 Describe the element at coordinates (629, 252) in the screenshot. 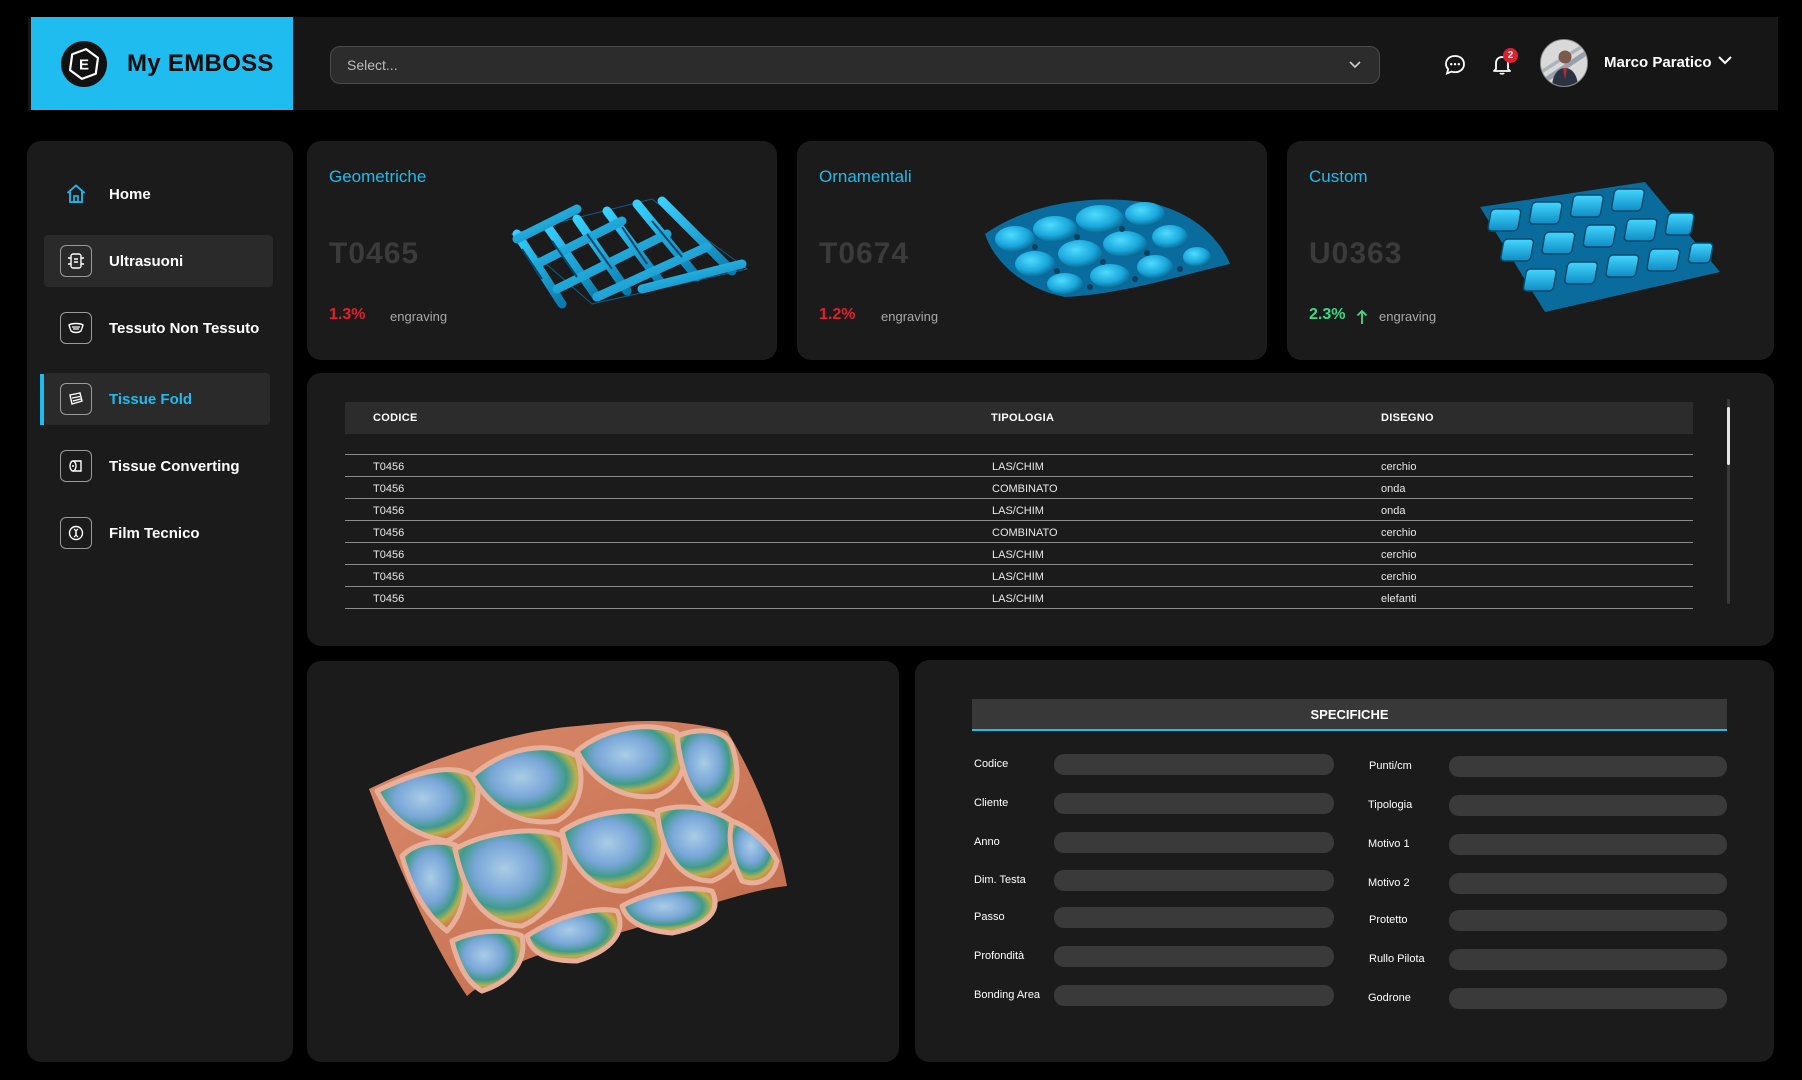

I see `geometric-pattern-image` at that location.